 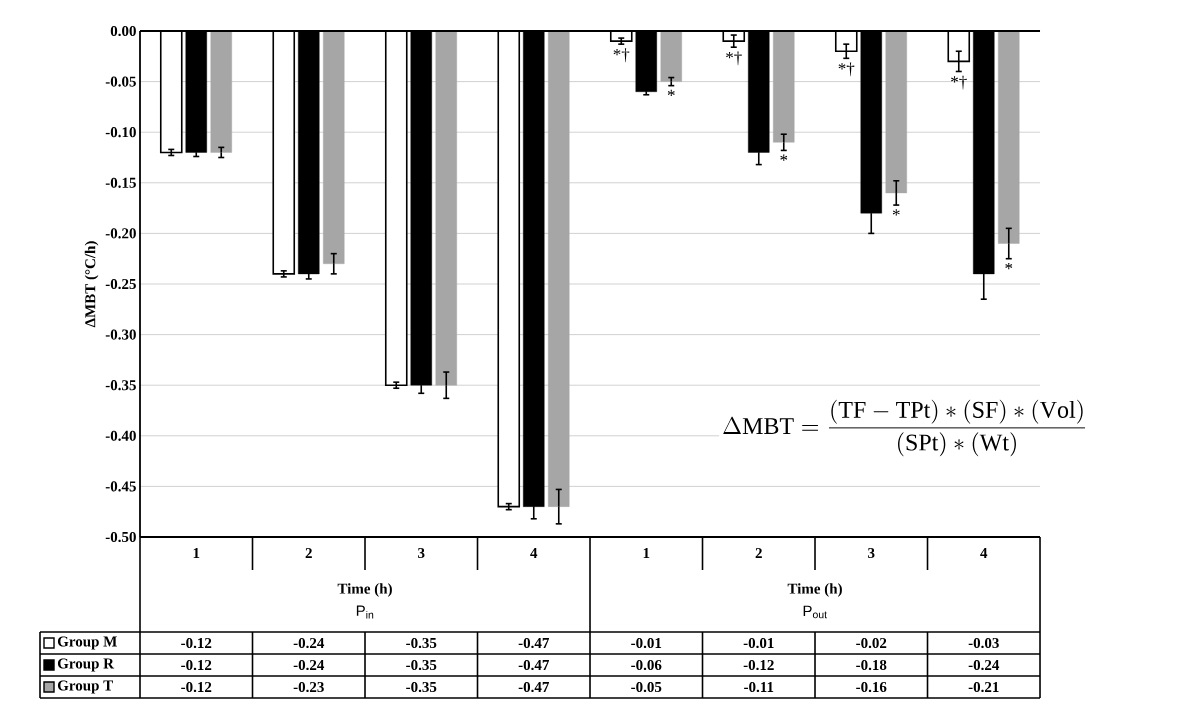 What do you see at coordinates (646, 665) in the screenshot?
I see `data-label: -0.06` at bounding box center [646, 665].